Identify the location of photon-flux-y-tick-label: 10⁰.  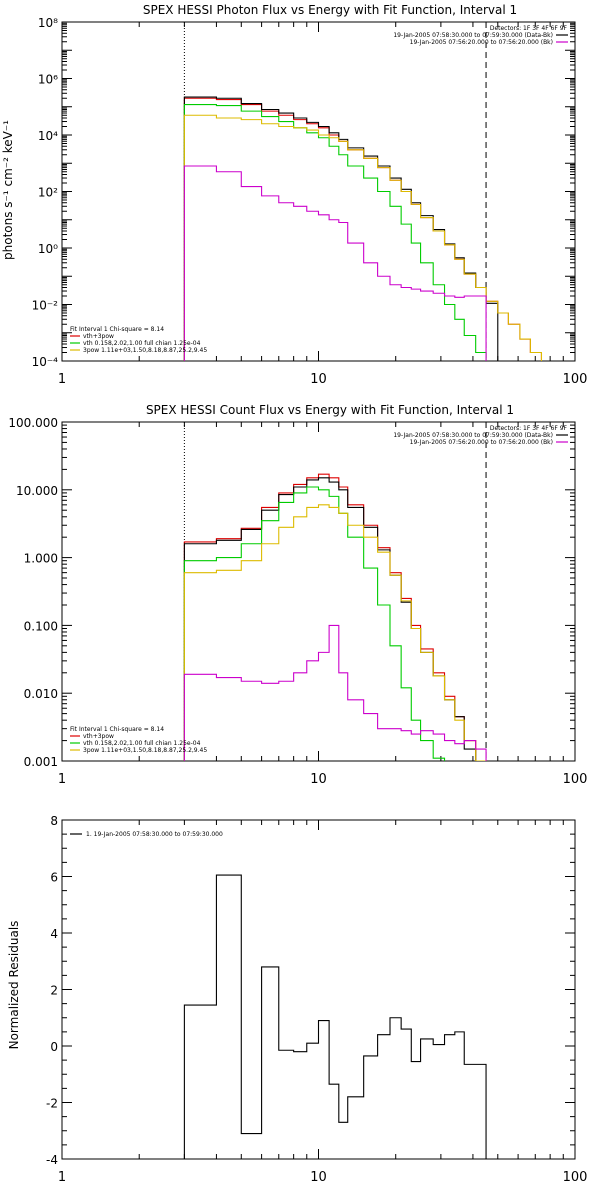
(48, 249).